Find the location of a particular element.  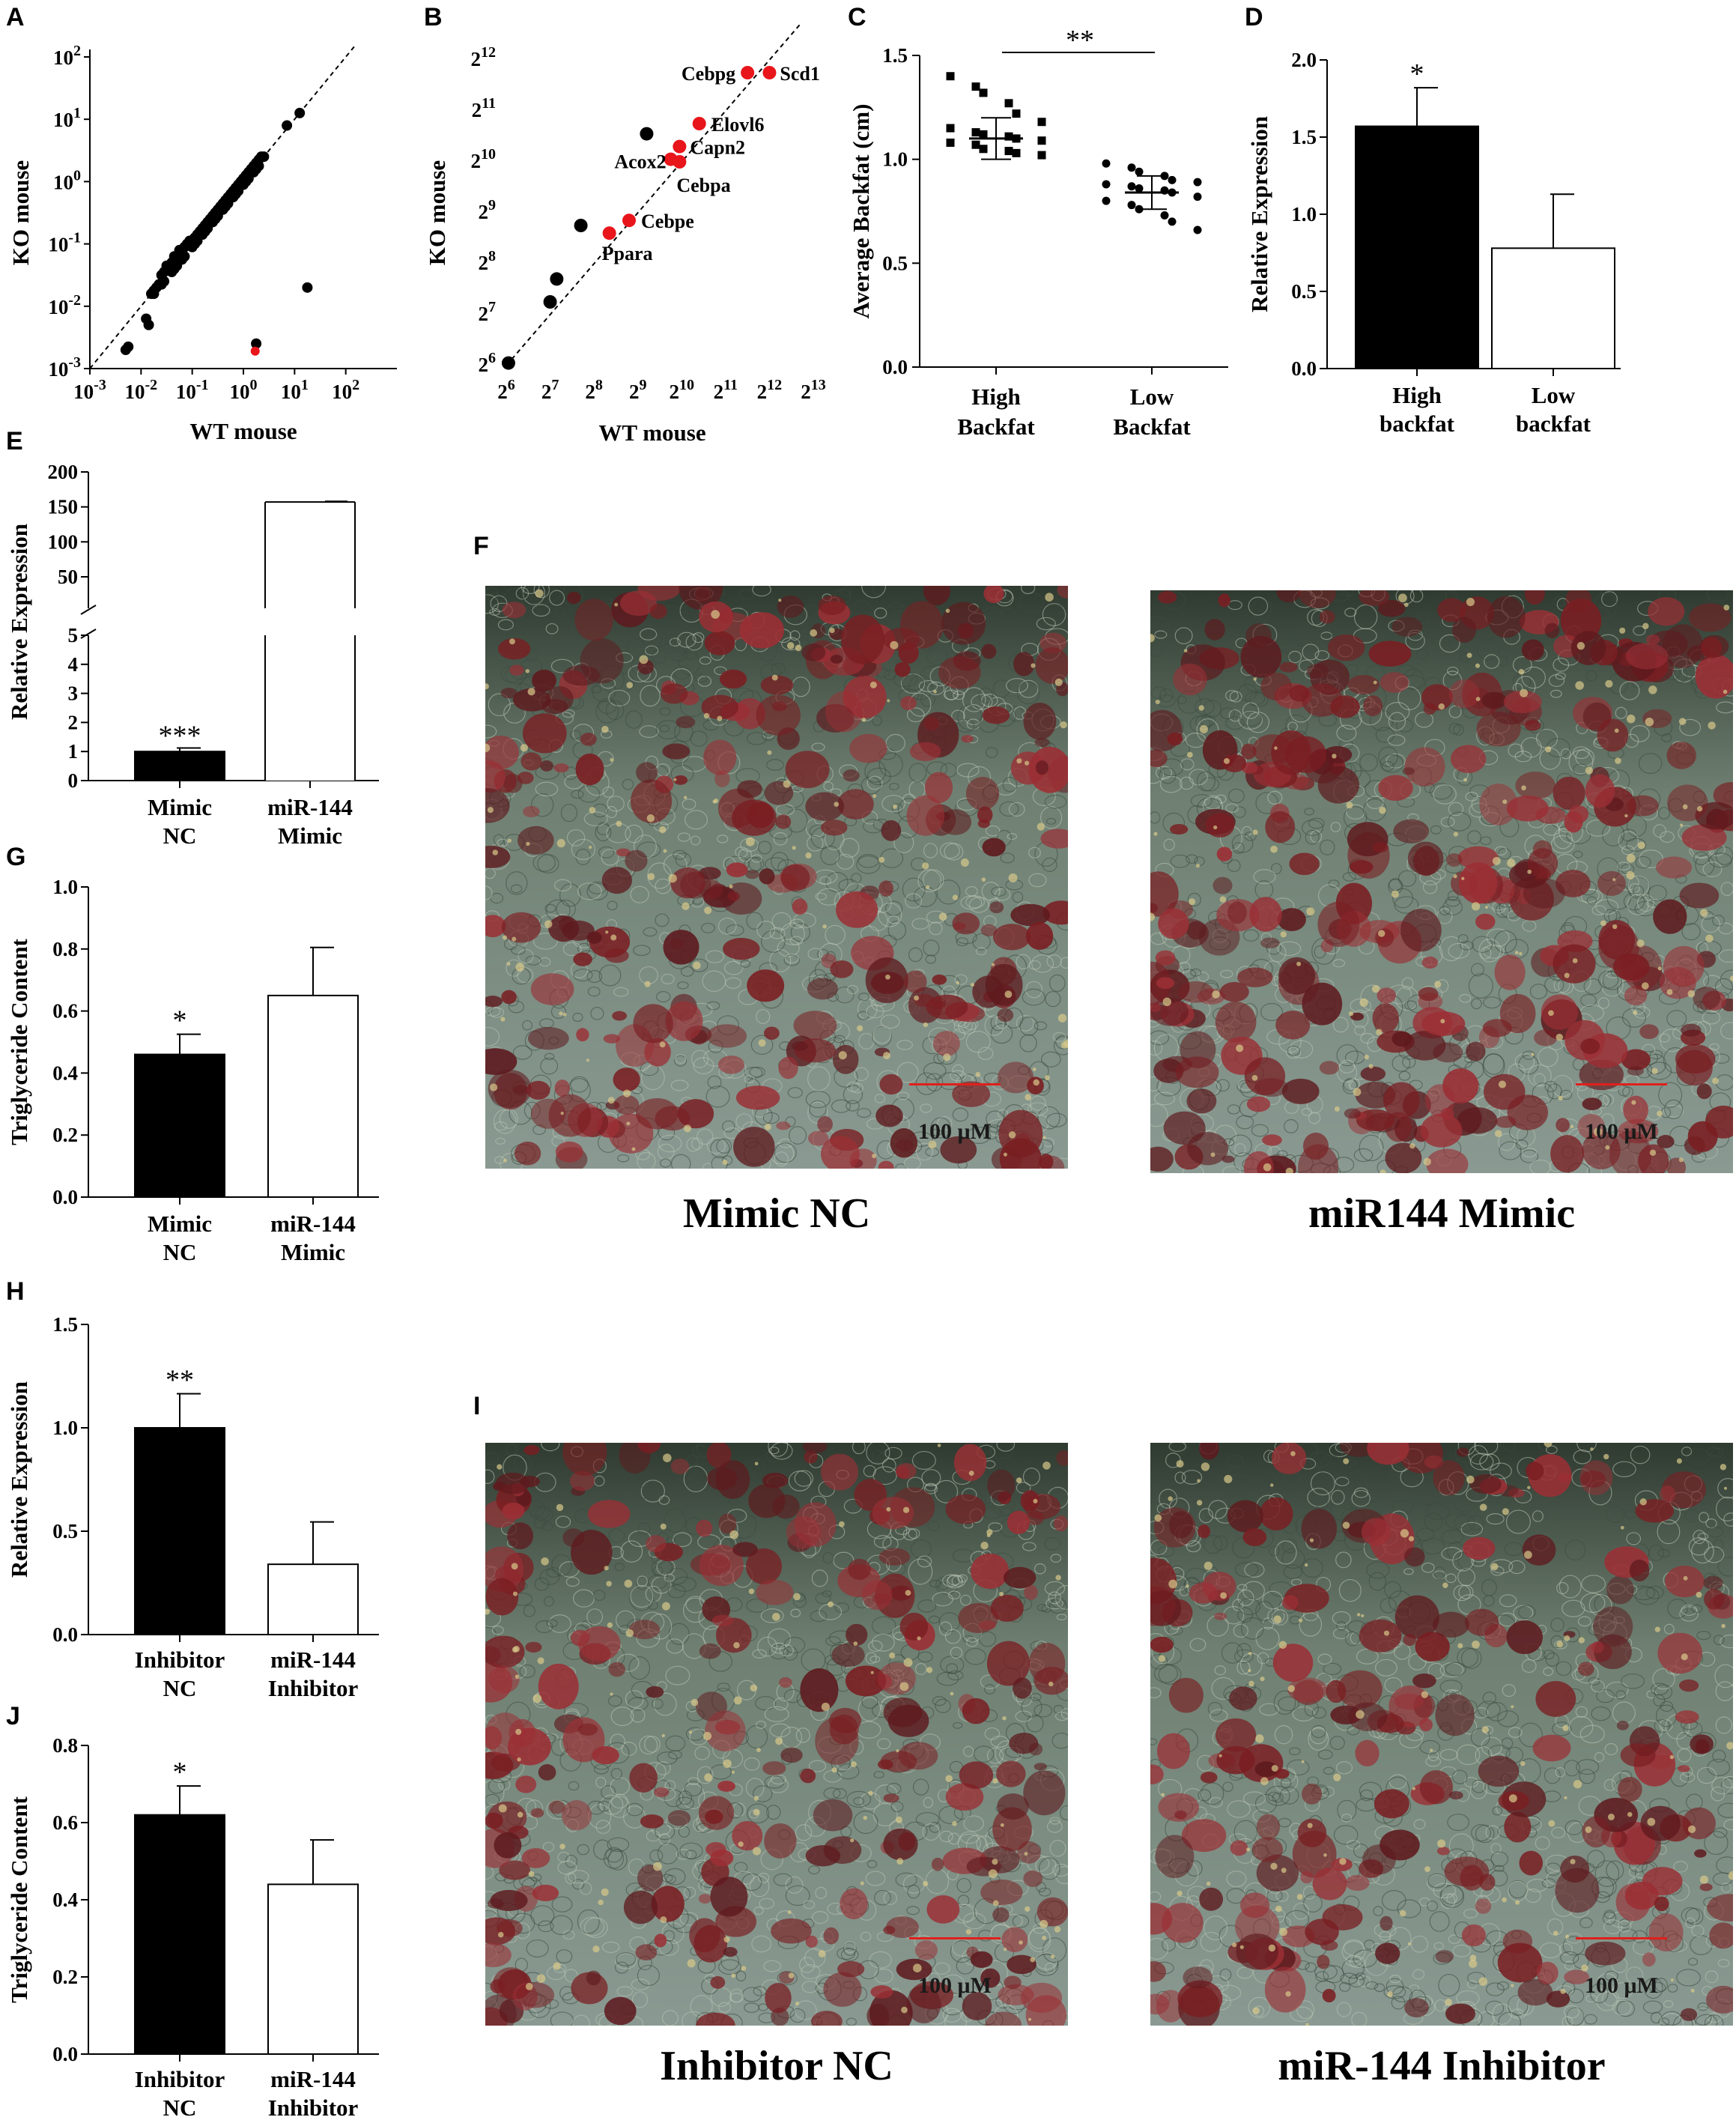

scale-label: 100 μM is located at coordinates (955, 1131).